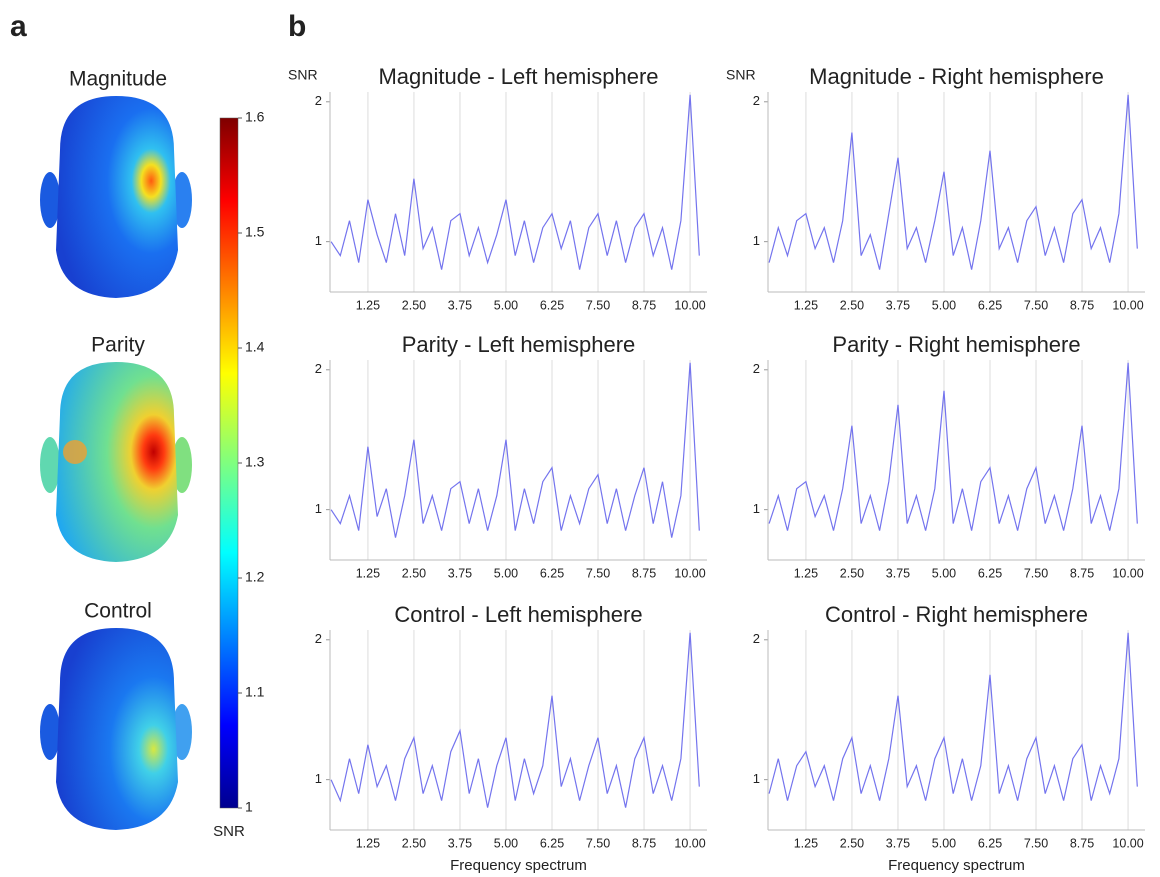  I want to click on panel-label: b, so click(297, 26).